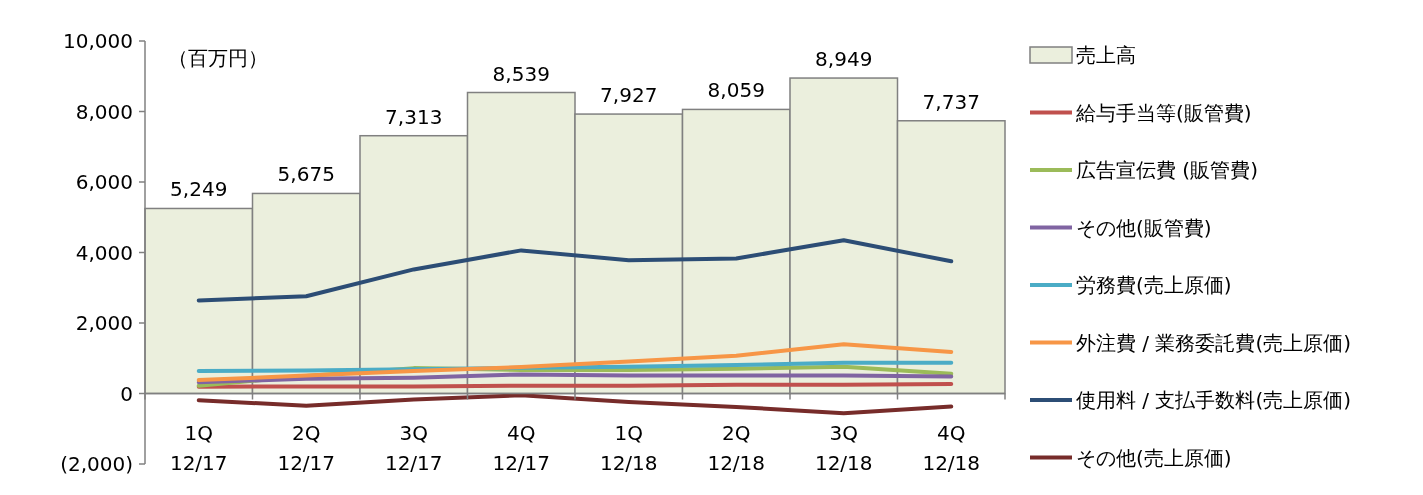  What do you see at coordinates (96, 464) in the screenshot?
I see `y-tick-label: (2,000)` at bounding box center [96, 464].